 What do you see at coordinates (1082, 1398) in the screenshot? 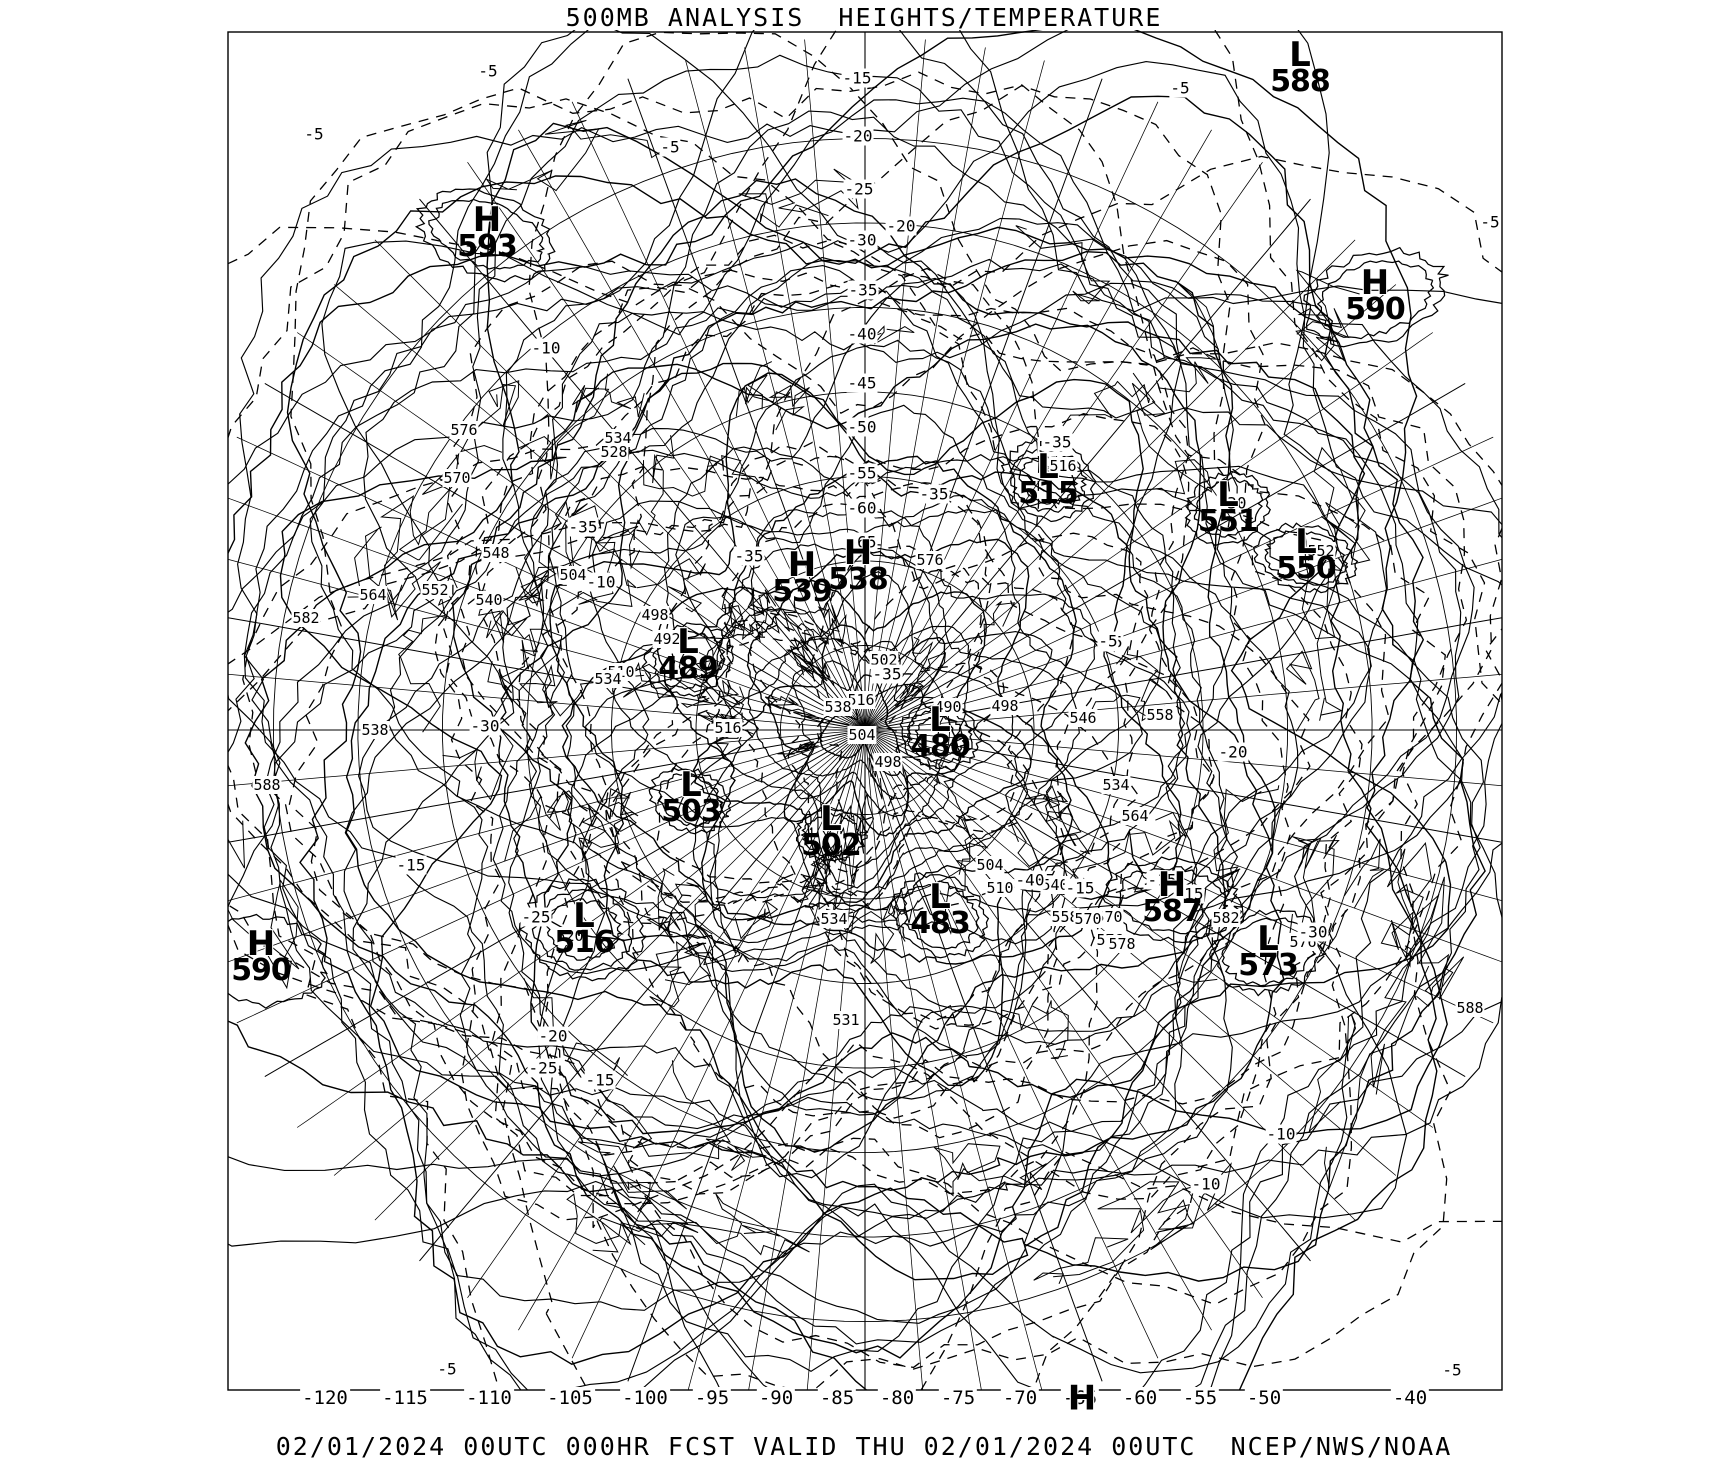
I see `high-center-marker: H` at bounding box center [1082, 1398].